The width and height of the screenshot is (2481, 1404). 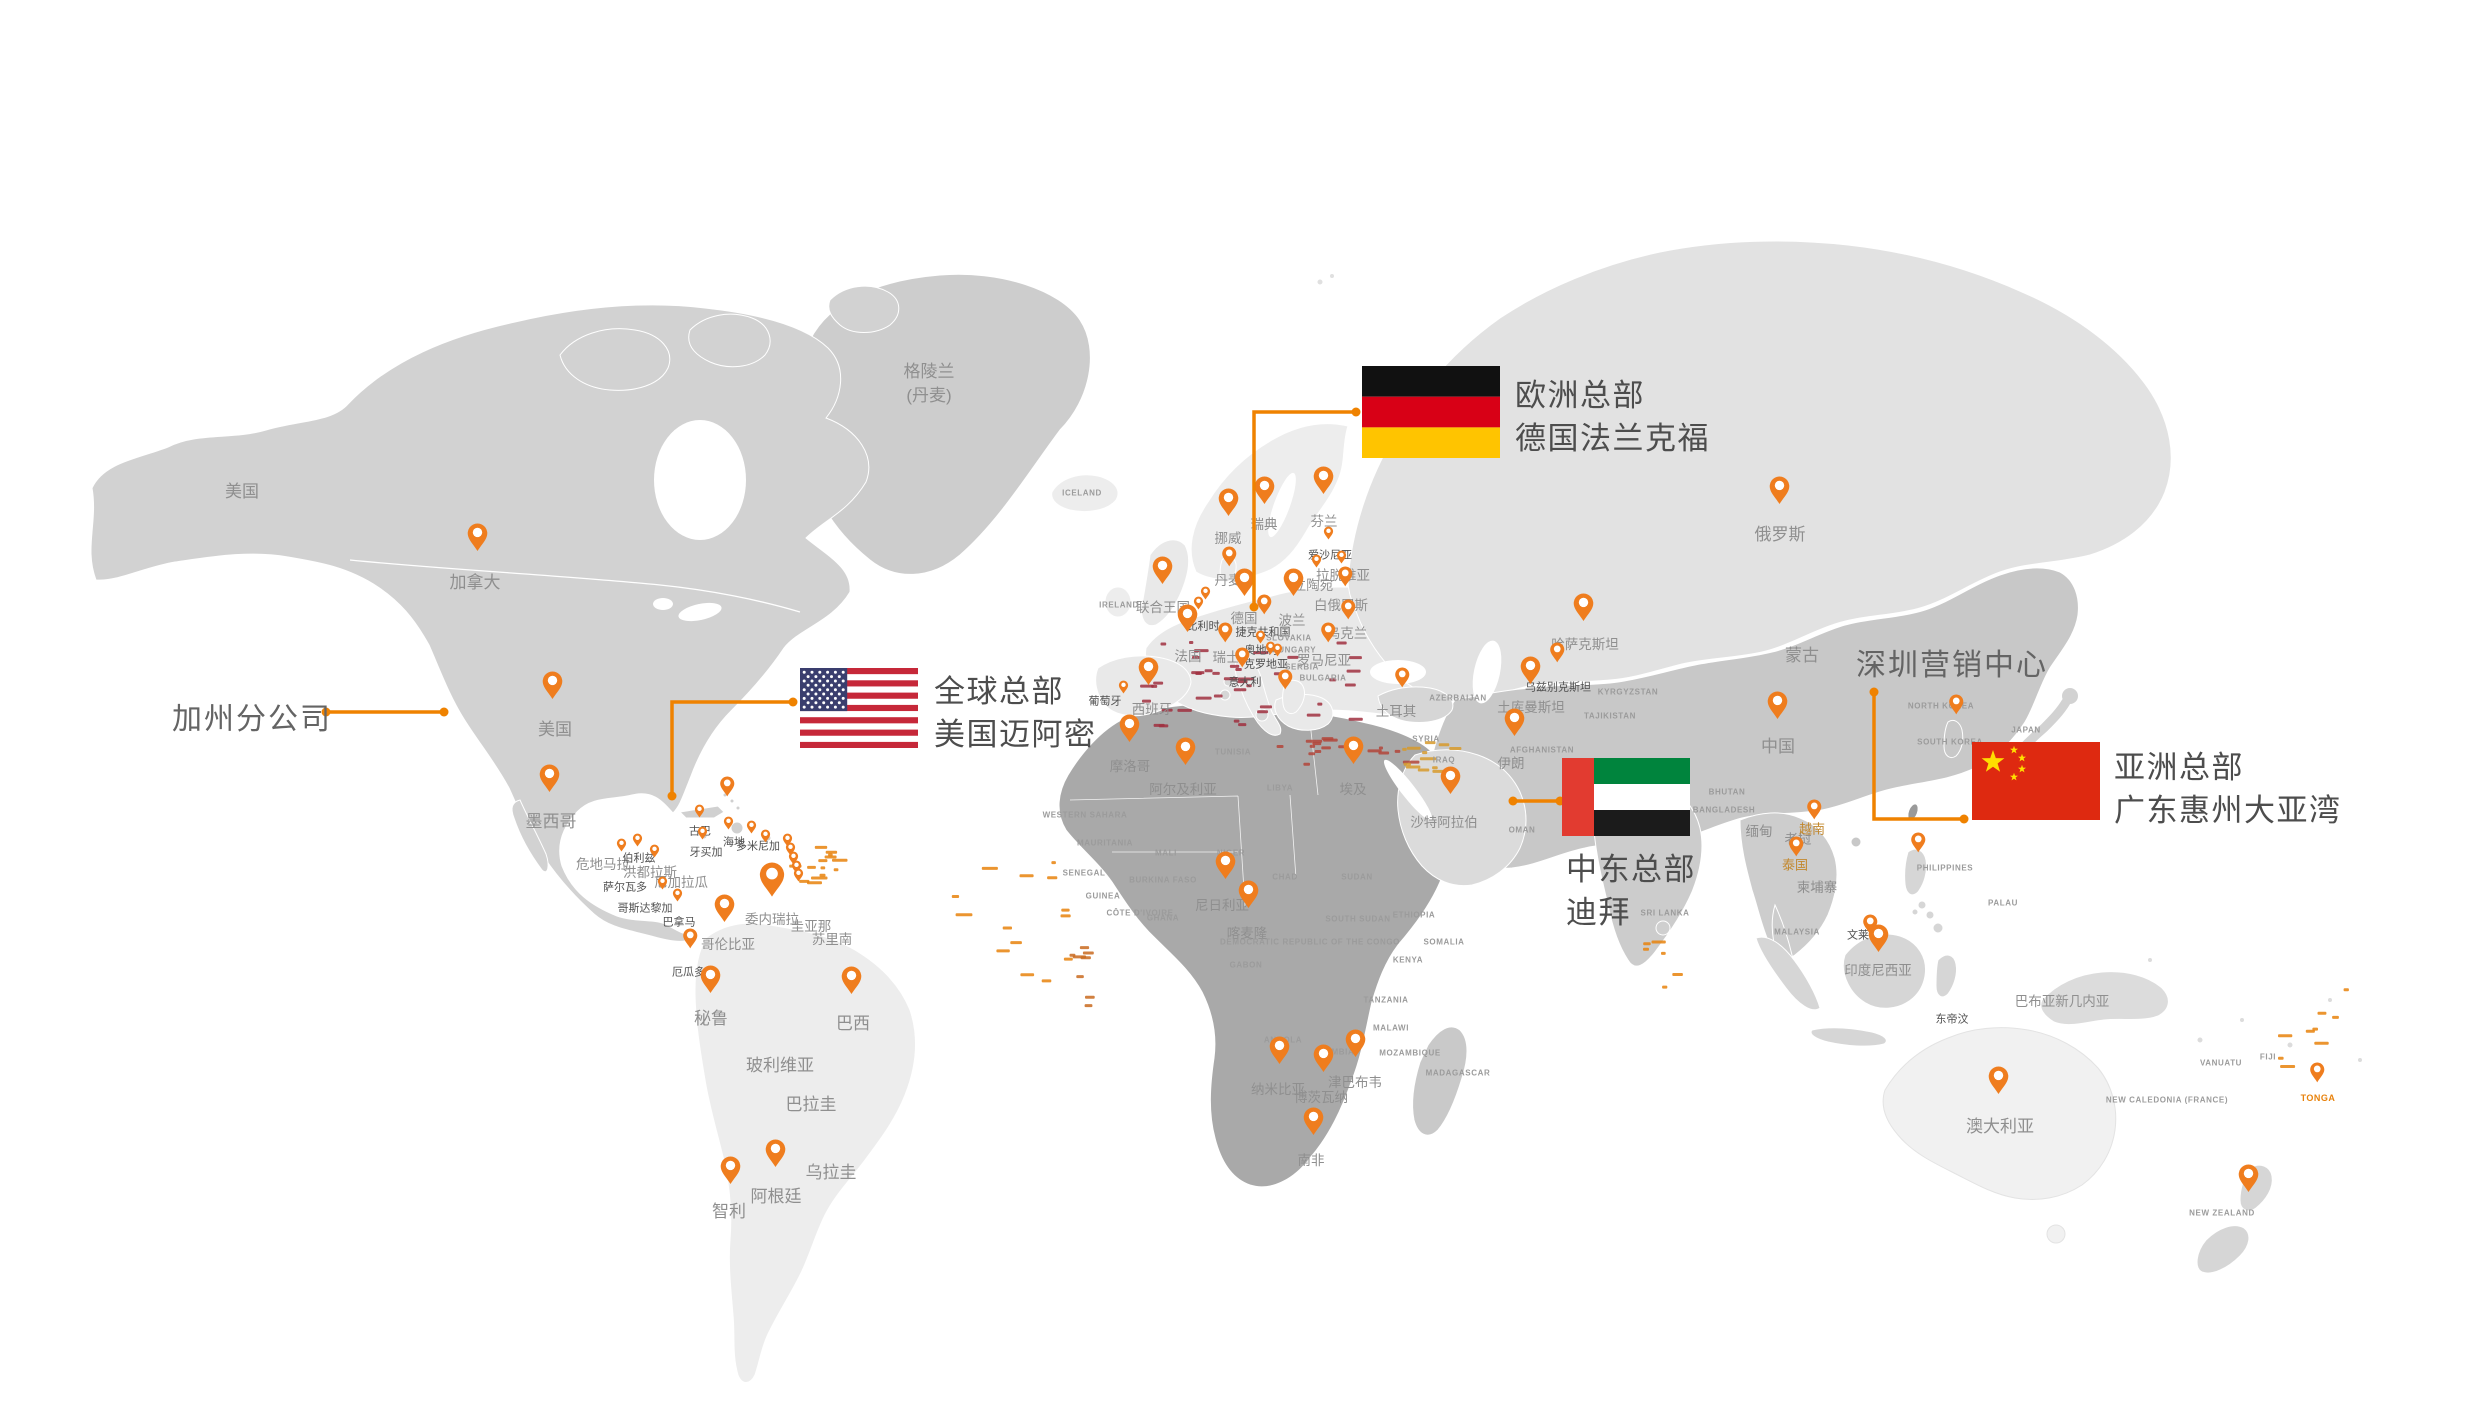 What do you see at coordinates (929, 396) in the screenshot?
I see `map-label: (丹麦)` at bounding box center [929, 396].